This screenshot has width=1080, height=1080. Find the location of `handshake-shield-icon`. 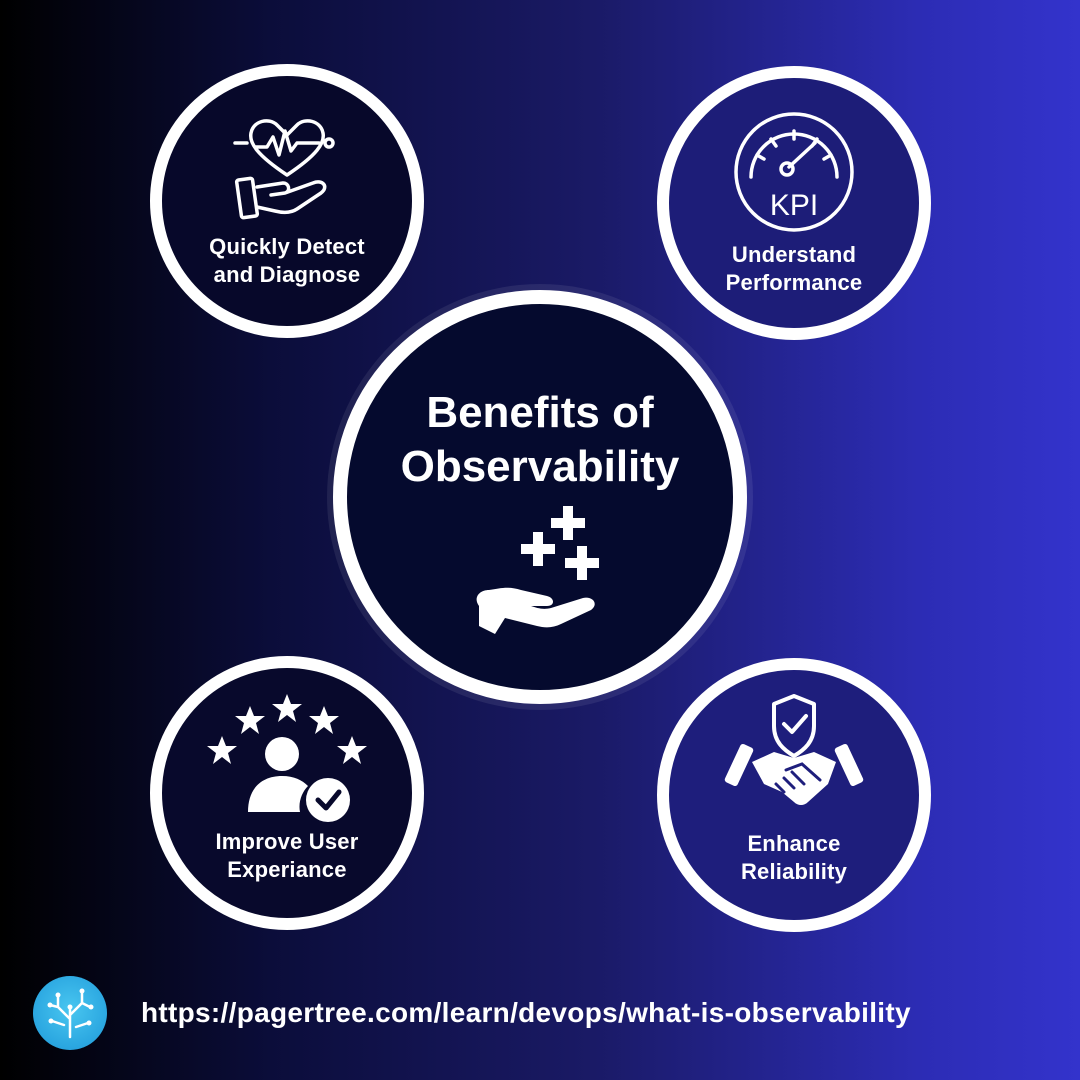

handshake-shield-icon is located at coordinates (794, 749).